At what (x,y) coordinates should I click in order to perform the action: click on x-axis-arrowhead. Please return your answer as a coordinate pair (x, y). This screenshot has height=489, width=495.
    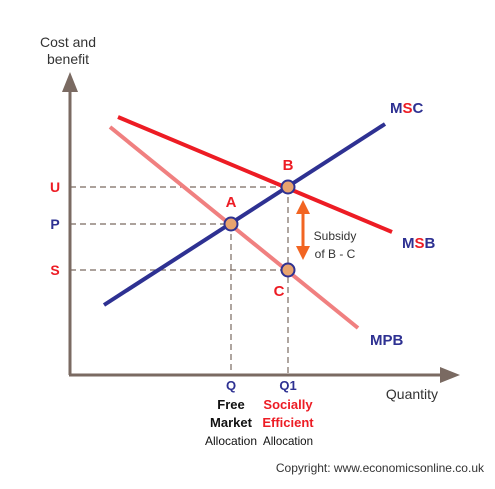
    Looking at the image, I should click on (450, 375).